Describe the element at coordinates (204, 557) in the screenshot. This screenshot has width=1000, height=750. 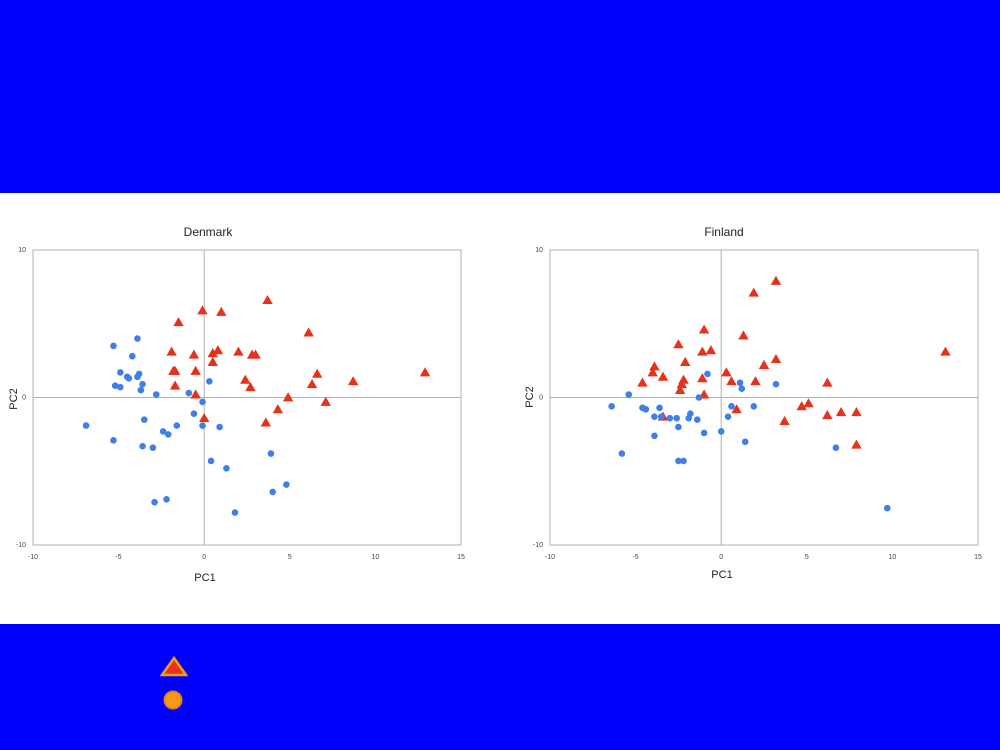
I see `x-tick-label: 0` at that location.